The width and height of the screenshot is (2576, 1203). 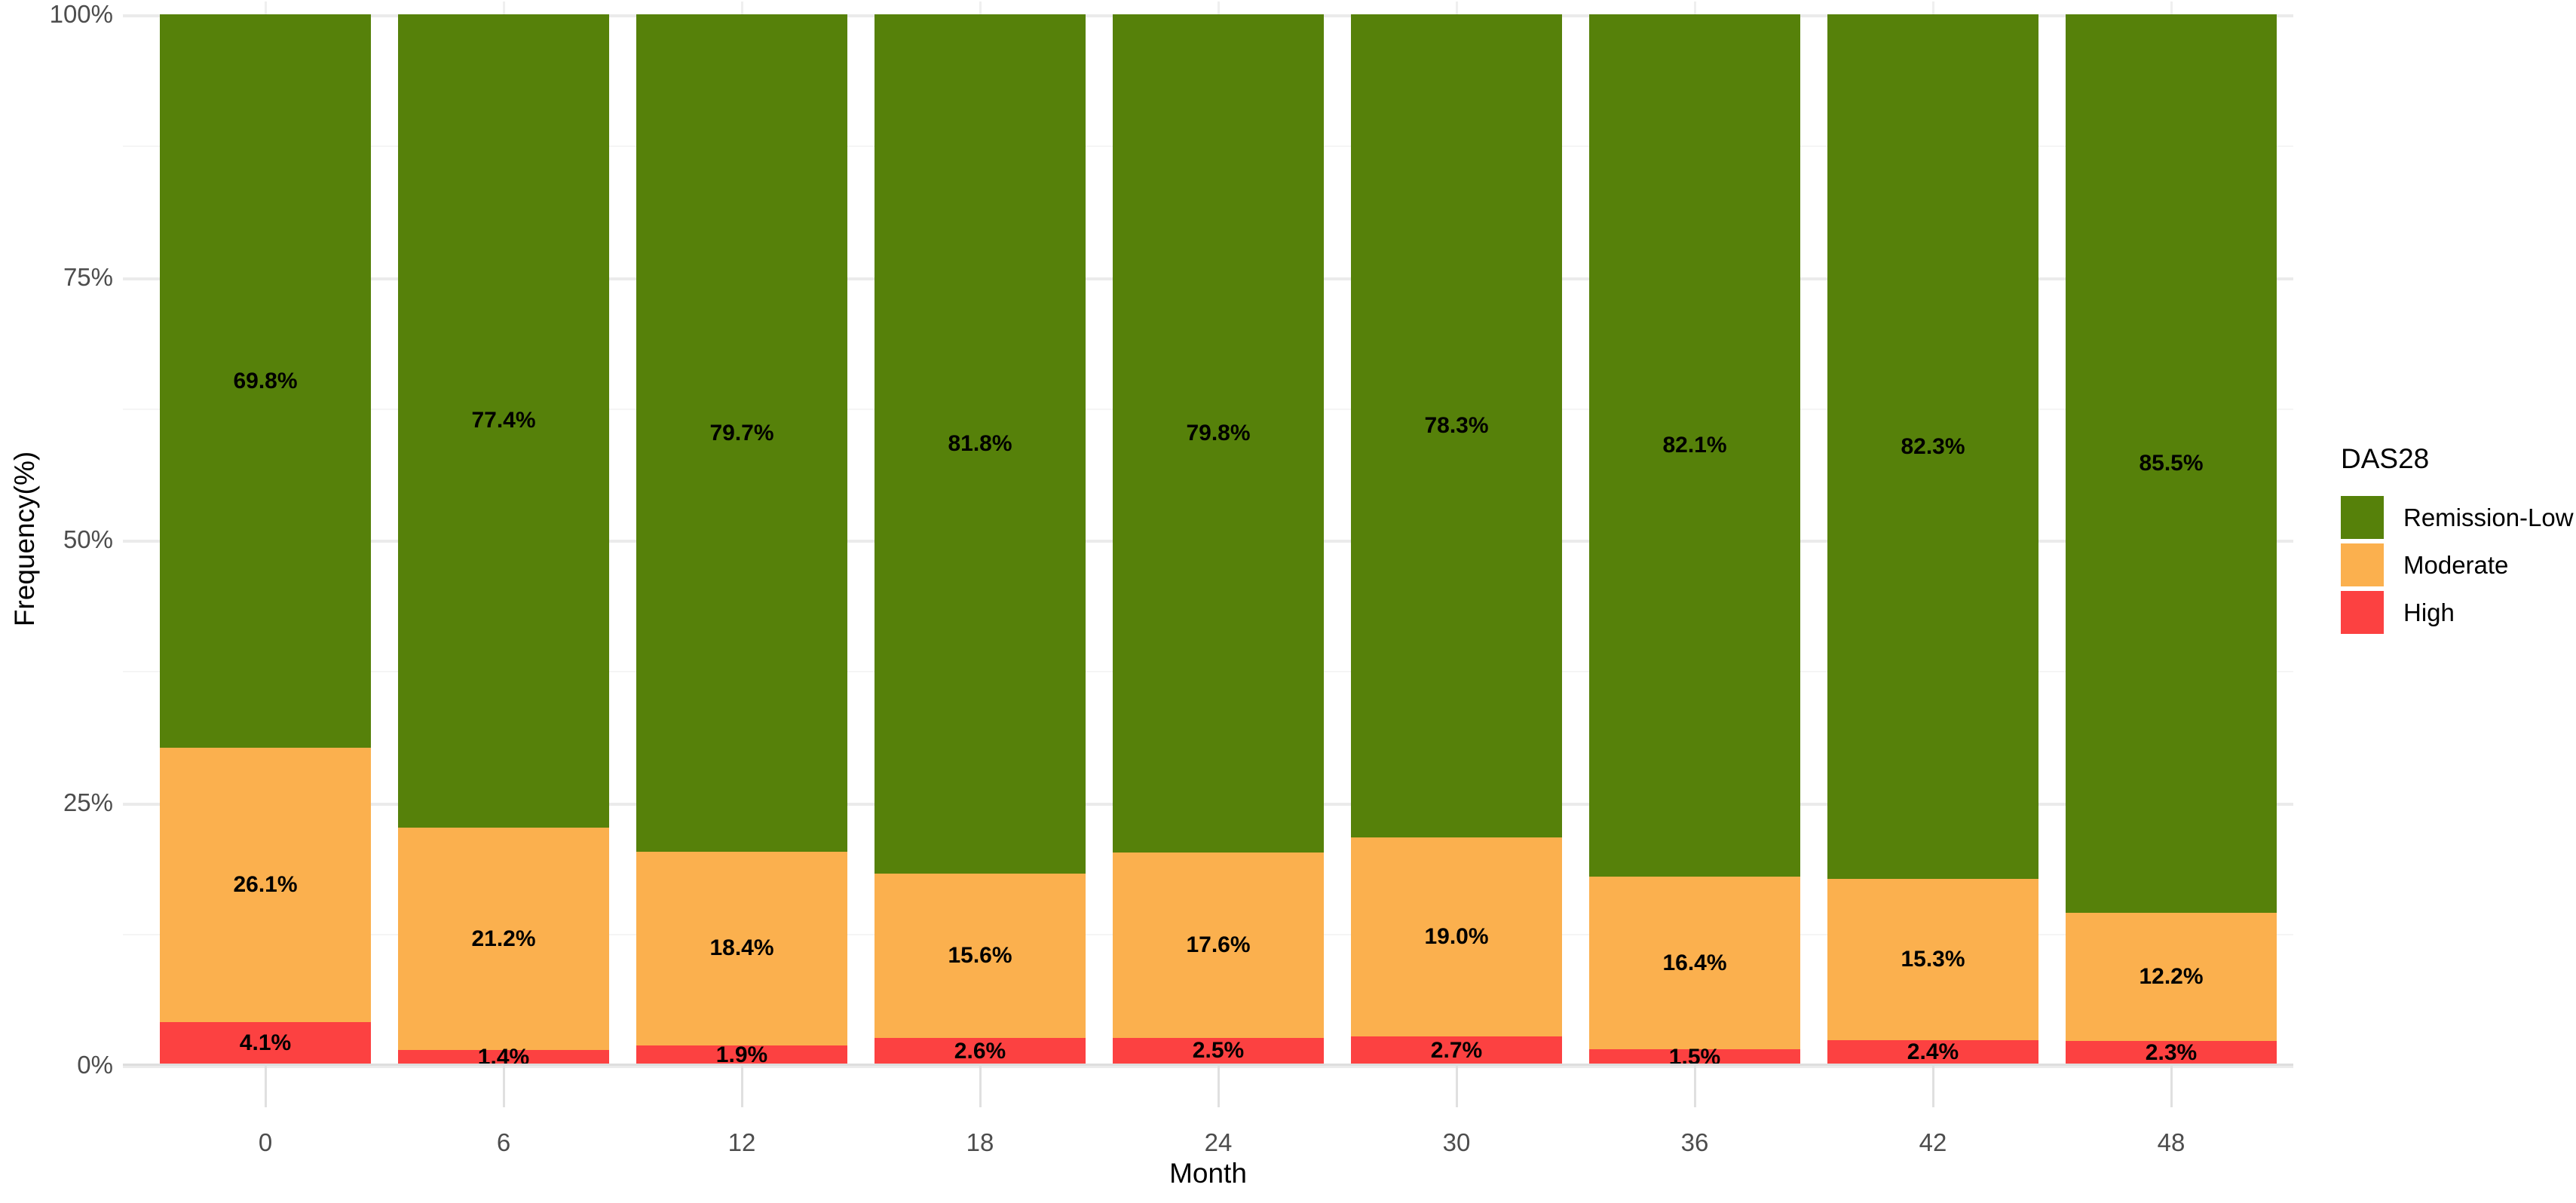 I want to click on bar-segment-label: 77.4%, so click(x=503, y=420).